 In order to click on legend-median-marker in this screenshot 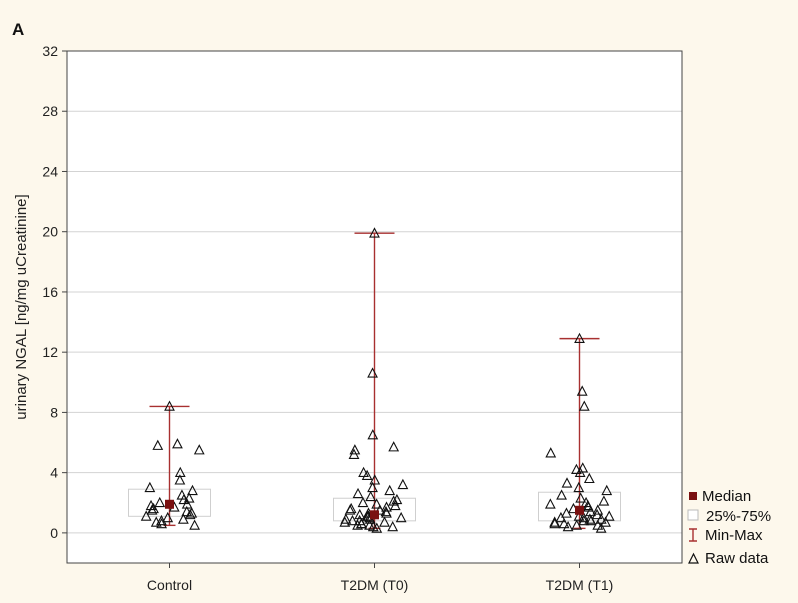, I will do `click(693, 496)`.